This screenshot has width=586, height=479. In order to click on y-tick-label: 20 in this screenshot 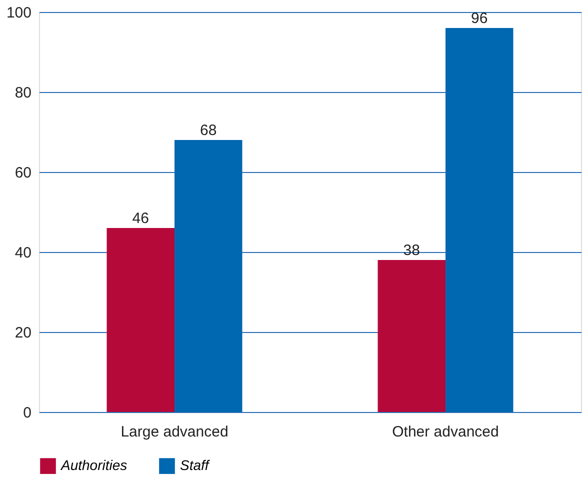, I will do `click(23, 333)`.